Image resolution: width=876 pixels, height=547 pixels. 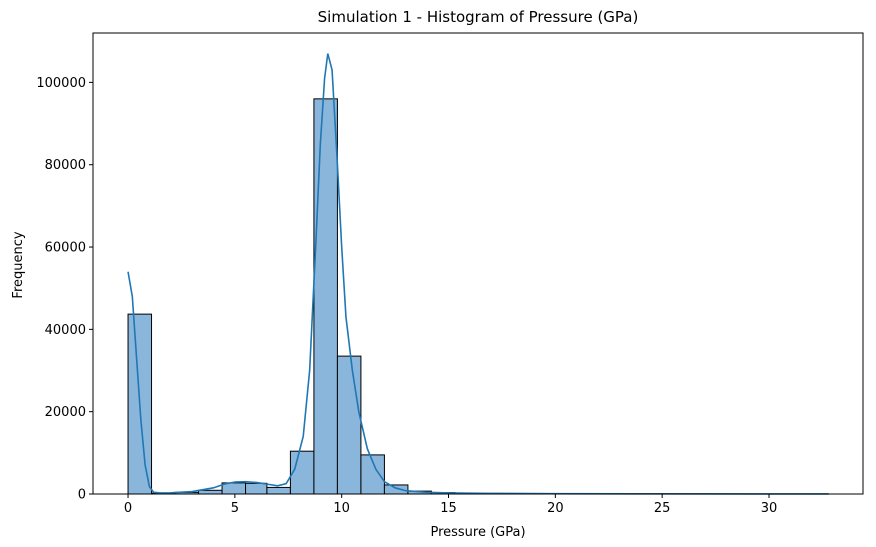 I want to click on x-axis: 0 5 10 15 20 25 30, so click(x=450, y=505).